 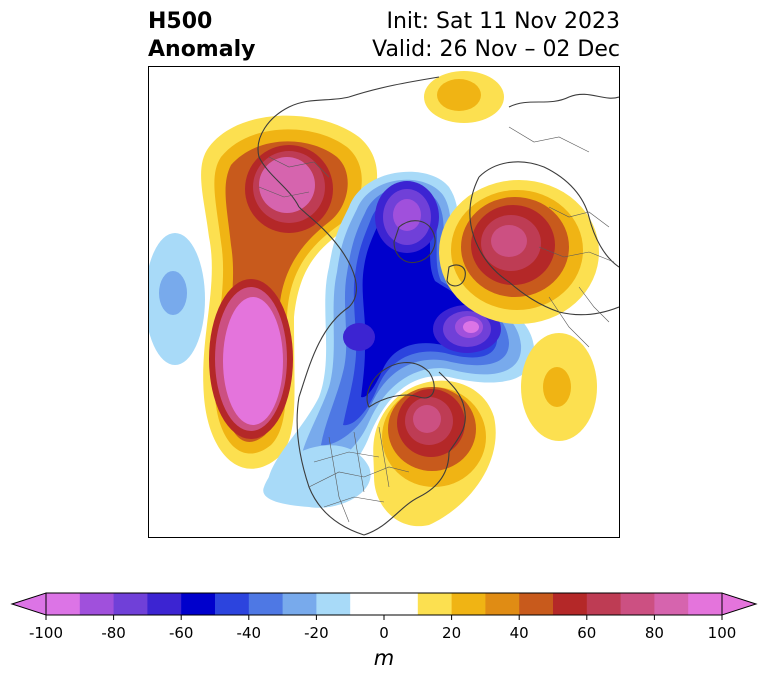 What do you see at coordinates (559, 387) in the screenshot?
I see `atlantic-ridge` at bounding box center [559, 387].